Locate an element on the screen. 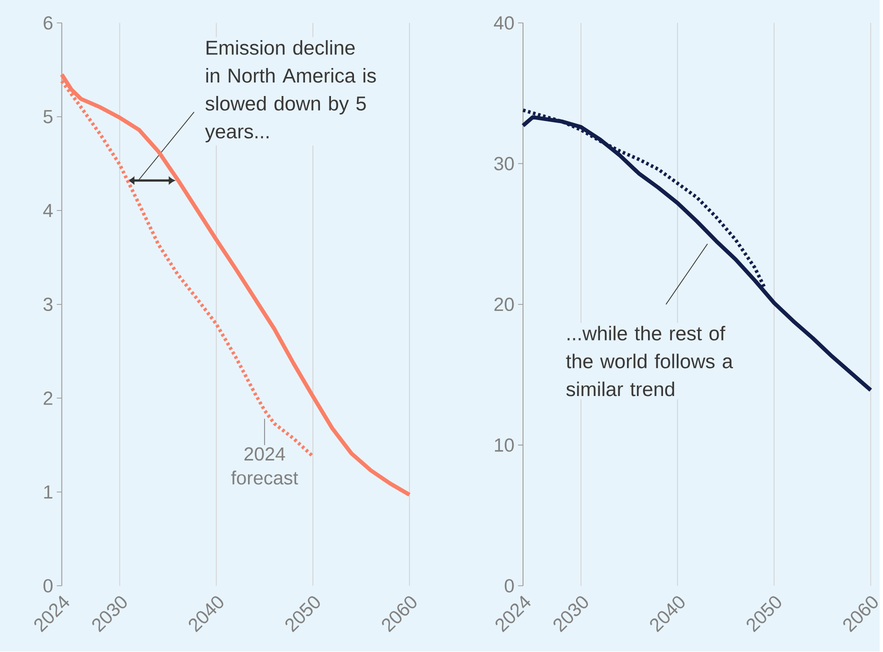 Image resolution: width=883 pixels, height=652 pixels. y-tick-label: 5 is located at coordinates (48, 117).